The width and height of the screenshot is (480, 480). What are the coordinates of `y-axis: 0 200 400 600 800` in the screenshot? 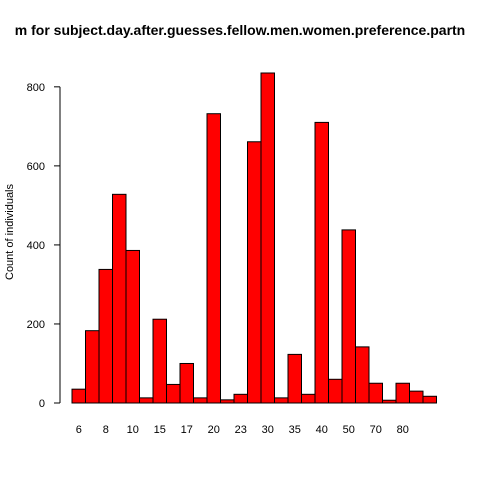 It's located at (44, 246).